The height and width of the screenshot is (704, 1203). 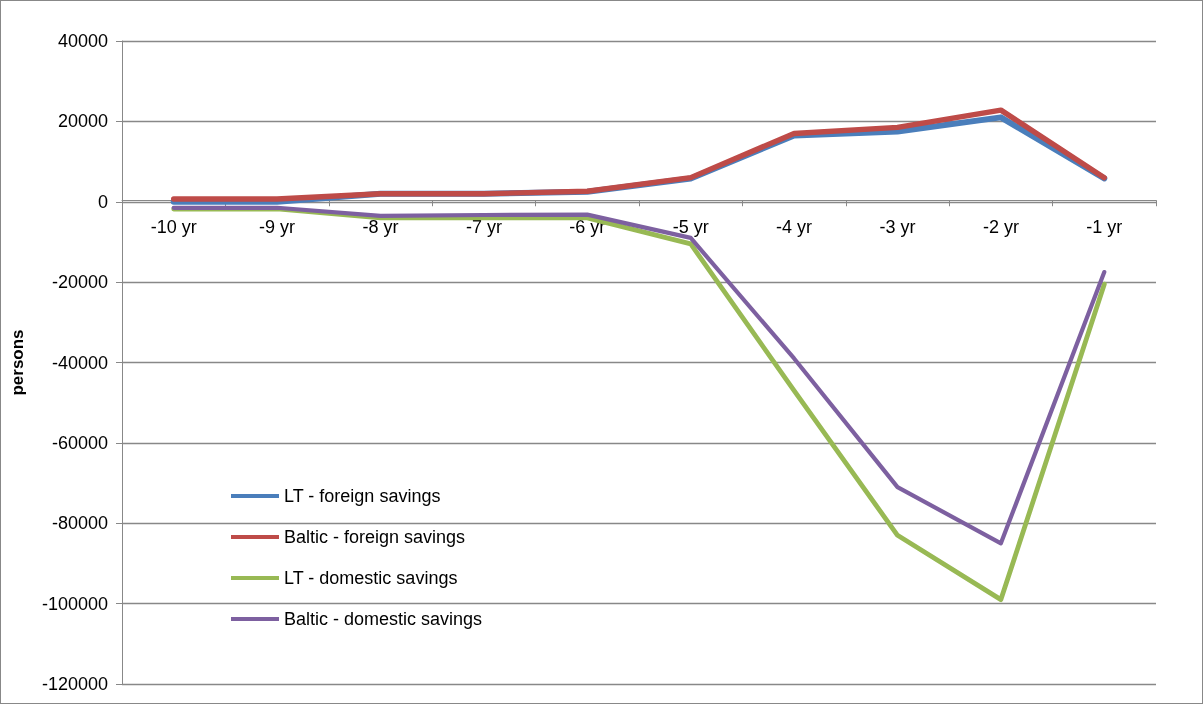 What do you see at coordinates (380, 227) in the screenshot?
I see `x-tick-label: -8 yr` at bounding box center [380, 227].